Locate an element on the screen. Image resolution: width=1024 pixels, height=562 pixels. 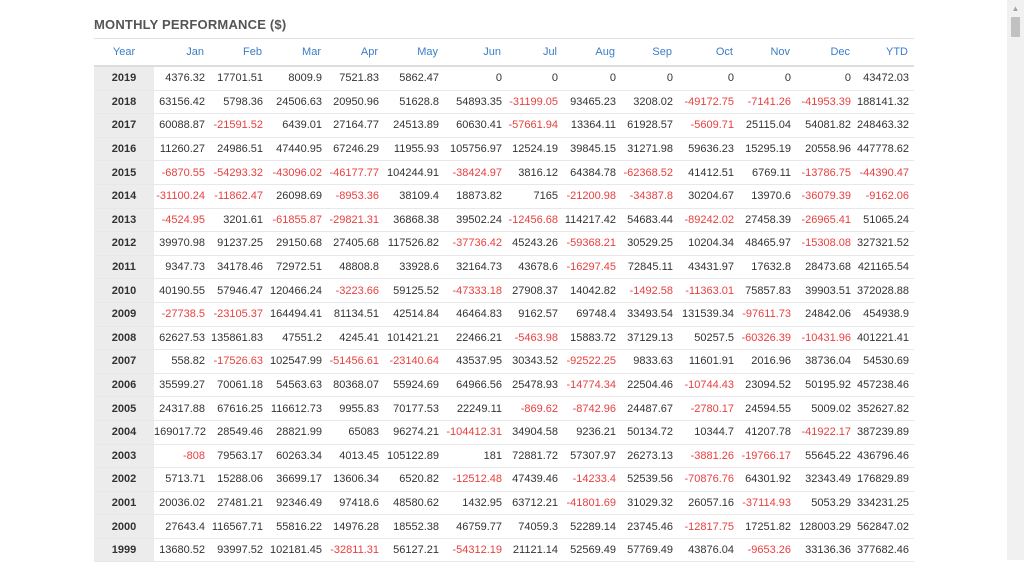
month-value-cell: -19766.17 is located at coordinates (767, 456).